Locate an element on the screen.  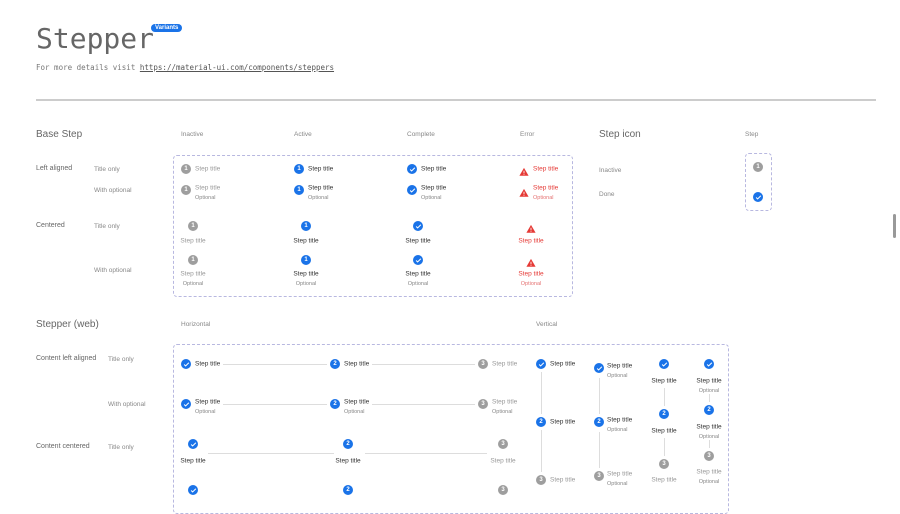
col-vertical: Vertical is located at coordinates (547, 324).